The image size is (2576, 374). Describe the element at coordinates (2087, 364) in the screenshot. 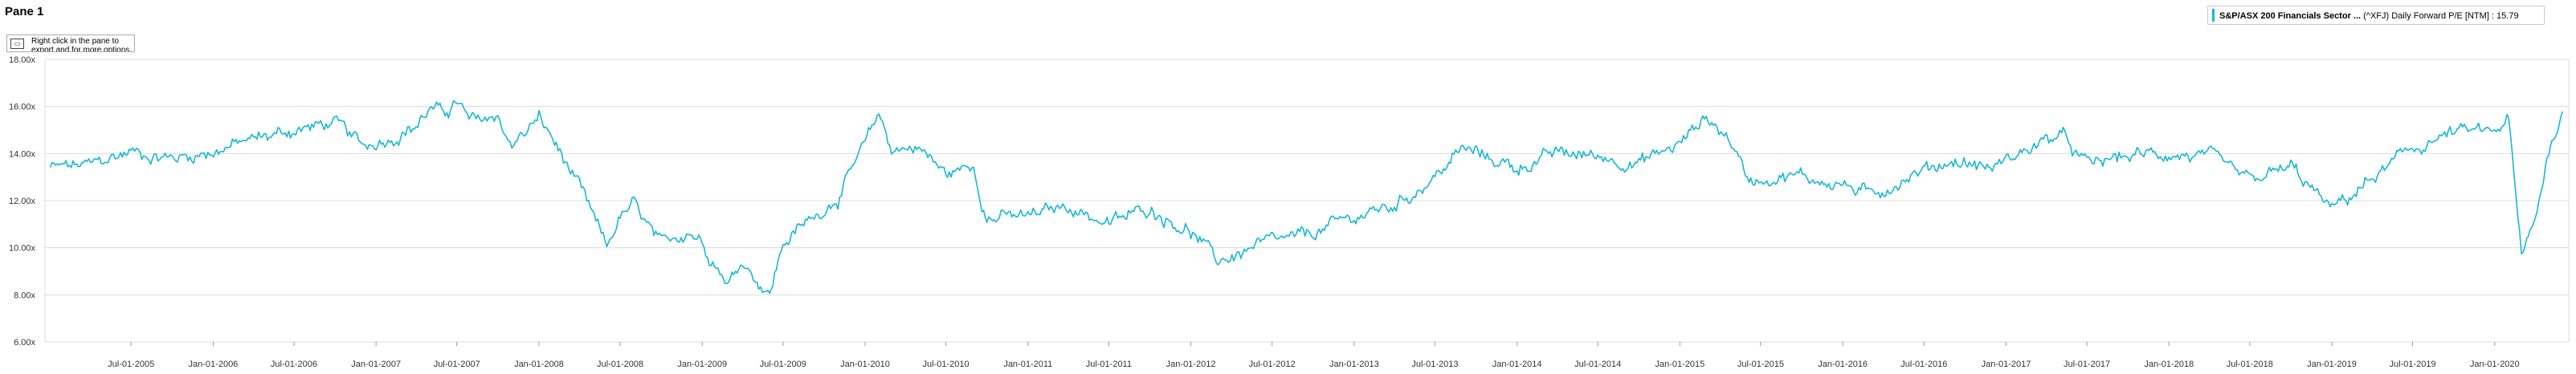

I see `x-tick-label: Jul-01-2017` at that location.